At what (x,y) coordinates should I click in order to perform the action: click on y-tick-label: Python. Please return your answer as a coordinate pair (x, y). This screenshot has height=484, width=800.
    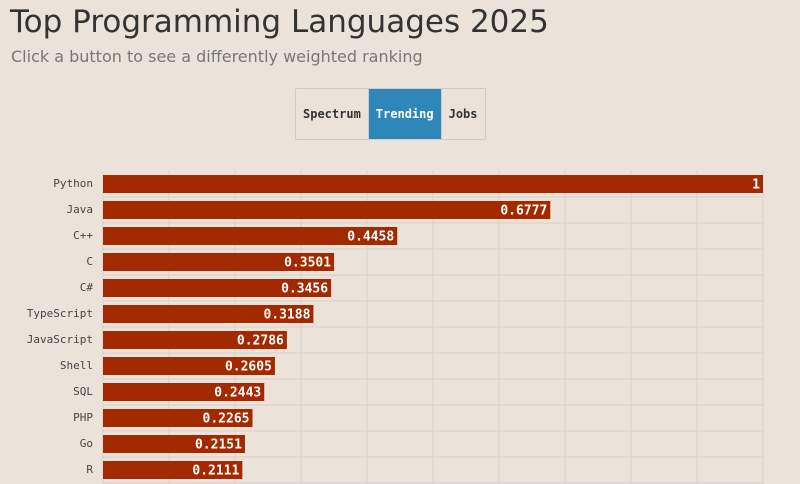
    Looking at the image, I should click on (73, 183).